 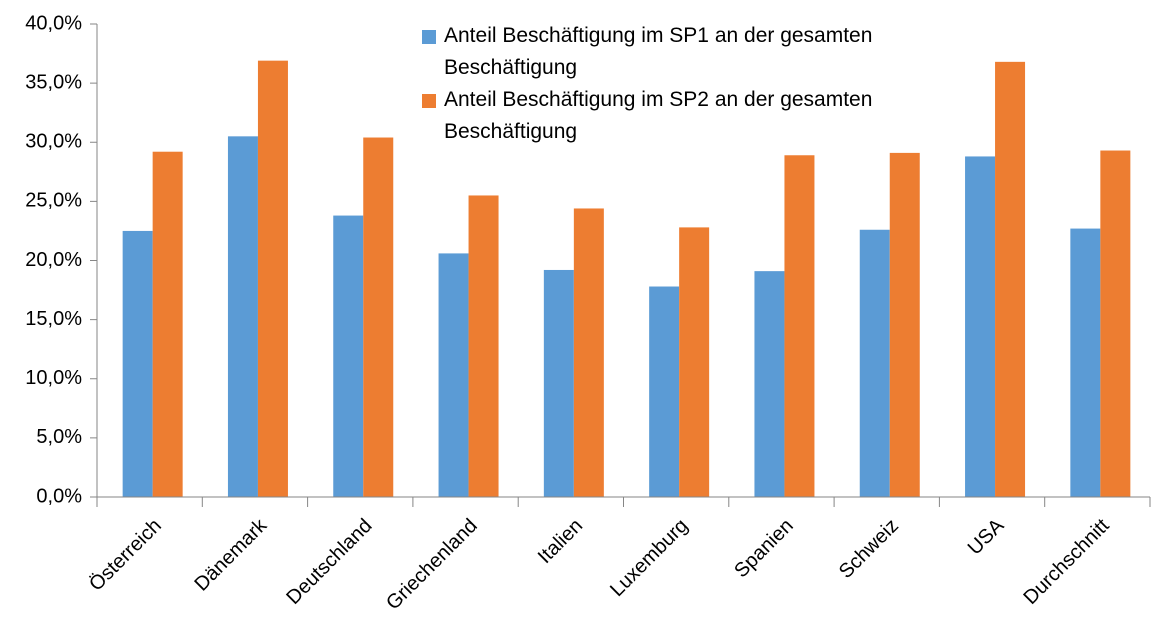 I want to click on y-tick-label: 40,0%, so click(x=53, y=23).